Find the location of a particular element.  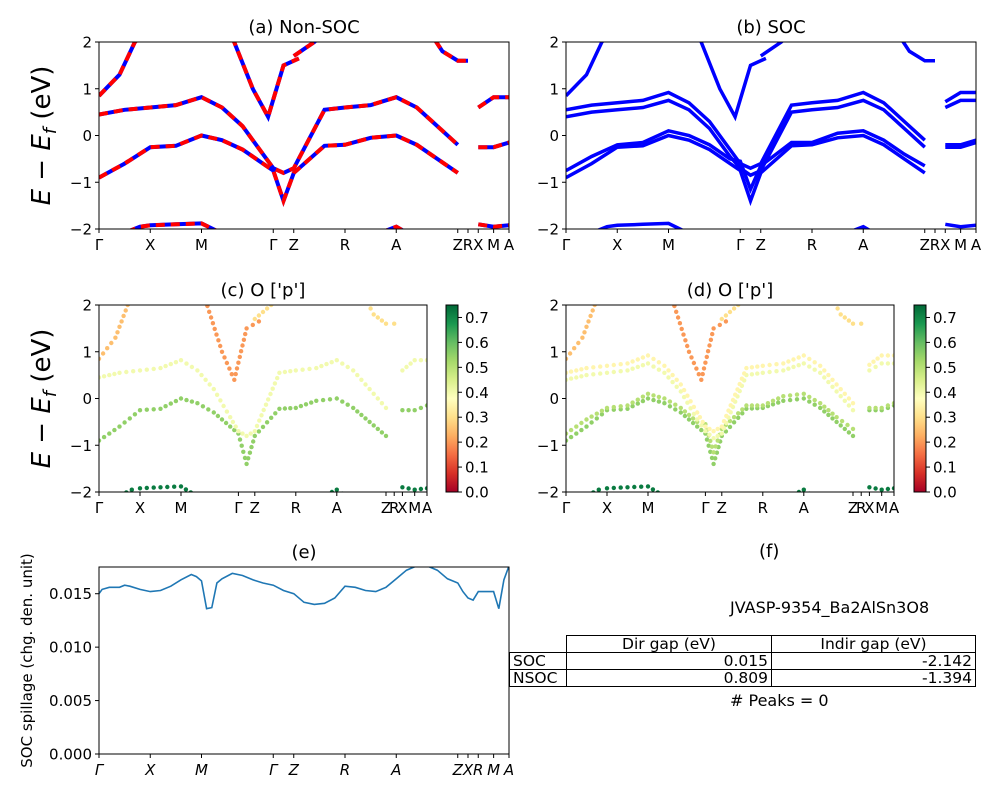

panel-title: (b) SOC is located at coordinates (770, 27).